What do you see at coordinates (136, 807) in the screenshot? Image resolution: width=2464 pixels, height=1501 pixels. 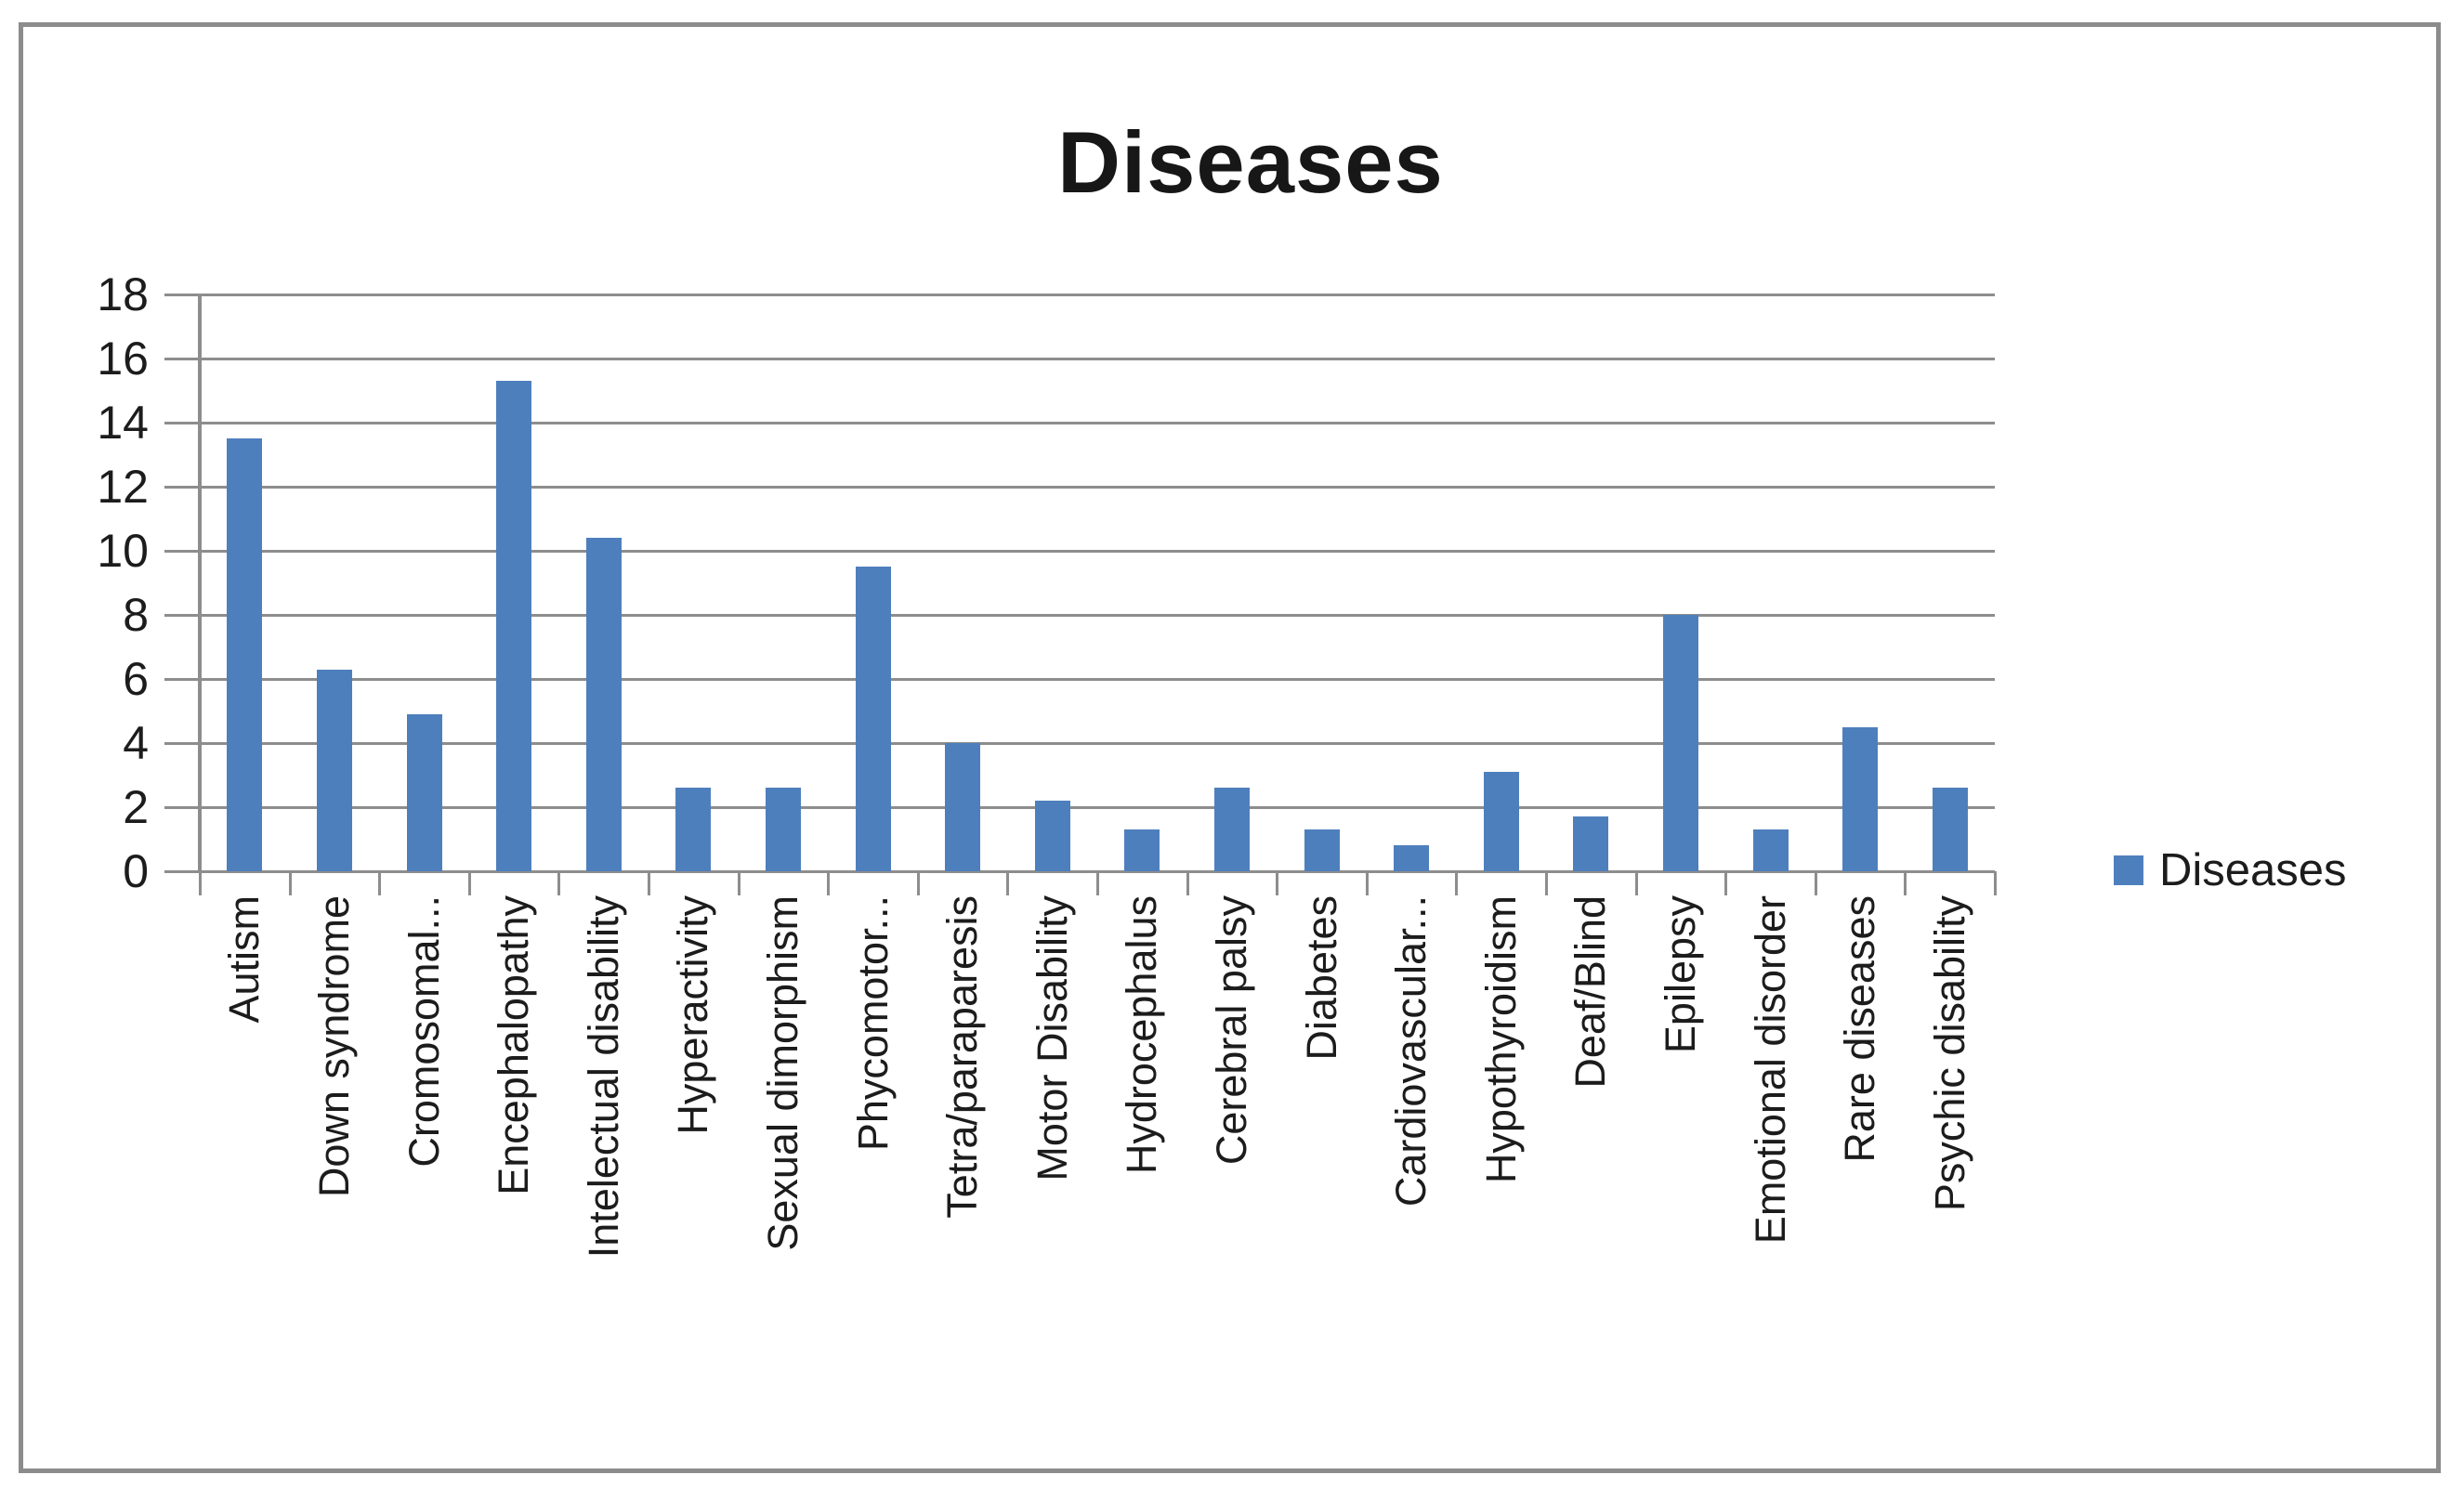 I see `y-axis-tick-label: 2` at bounding box center [136, 807].